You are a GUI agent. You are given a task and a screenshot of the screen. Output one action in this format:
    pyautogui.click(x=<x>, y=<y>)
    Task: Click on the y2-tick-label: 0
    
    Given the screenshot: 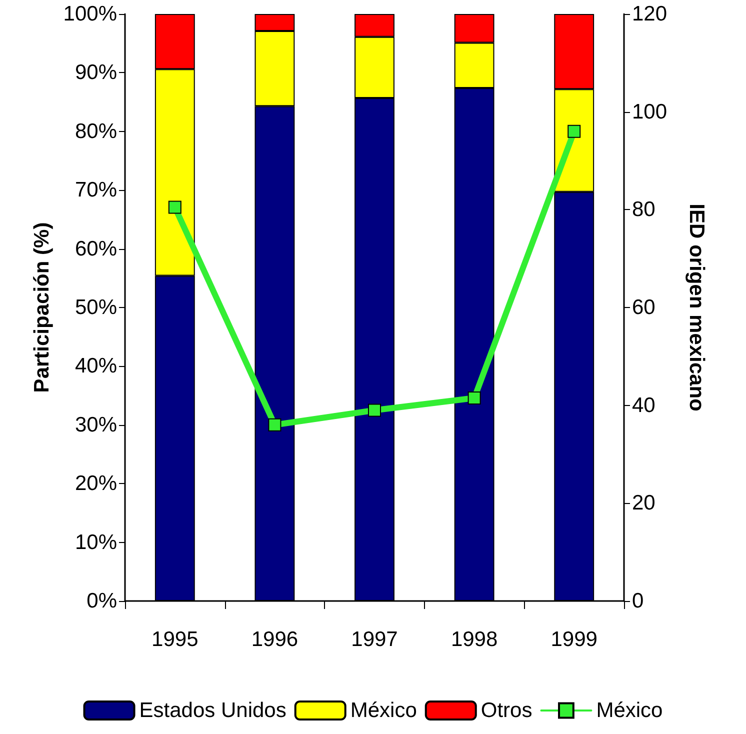 What is the action you would take?
    pyautogui.click(x=638, y=601)
    